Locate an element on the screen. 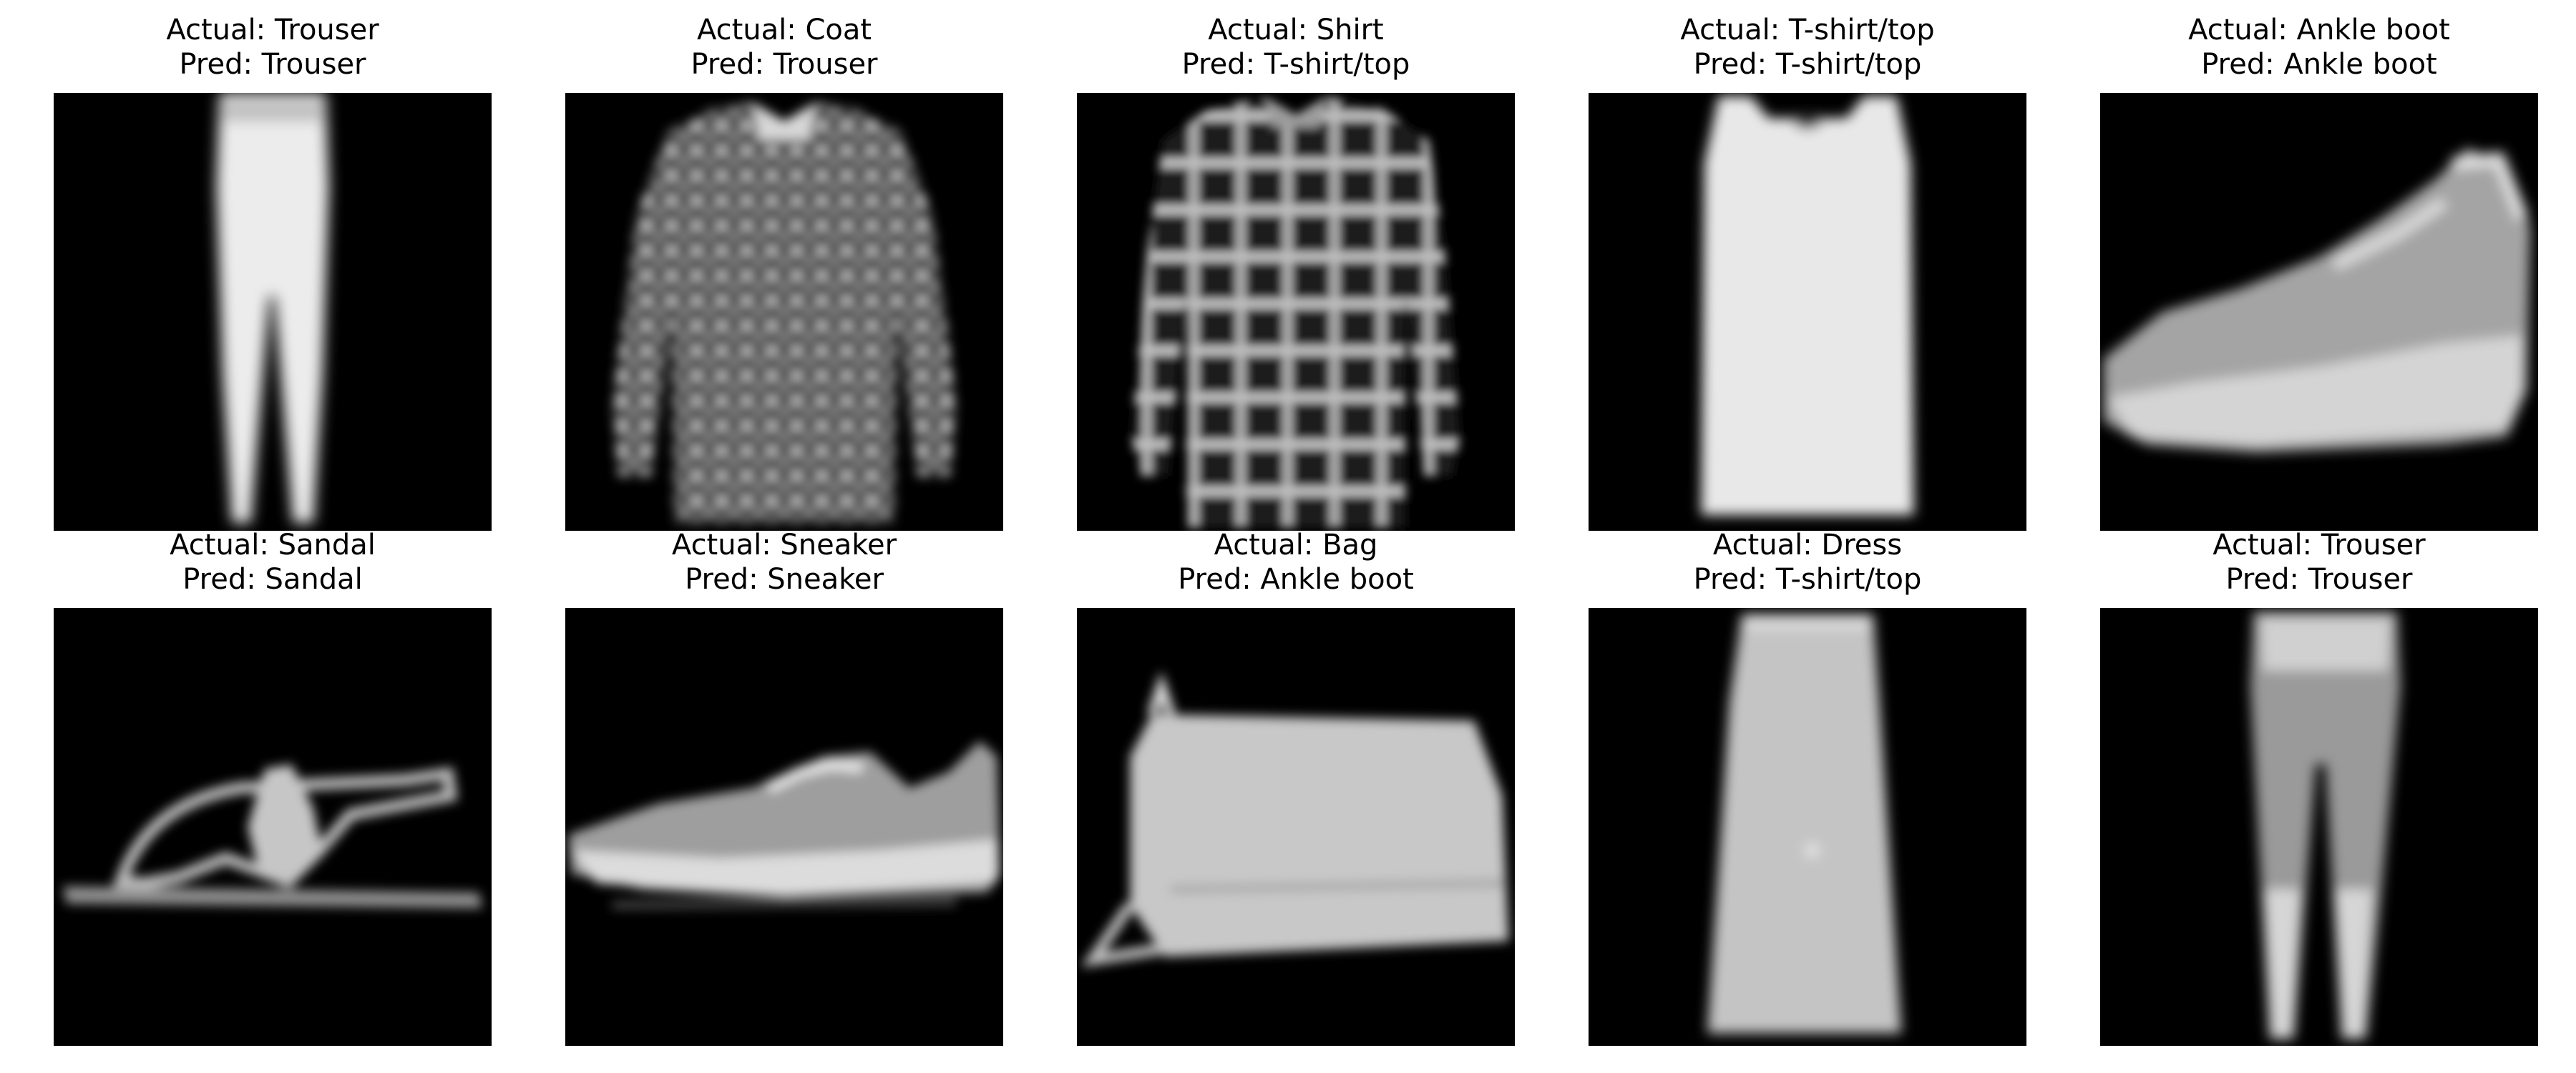  sneaker-image is located at coordinates (784, 827).